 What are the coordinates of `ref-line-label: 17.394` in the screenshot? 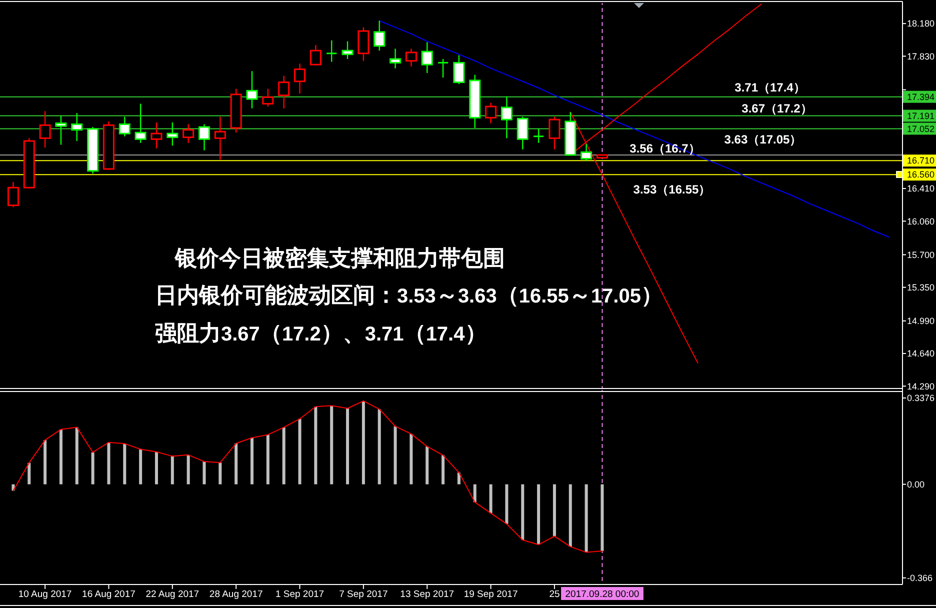 It's located at (921, 97).